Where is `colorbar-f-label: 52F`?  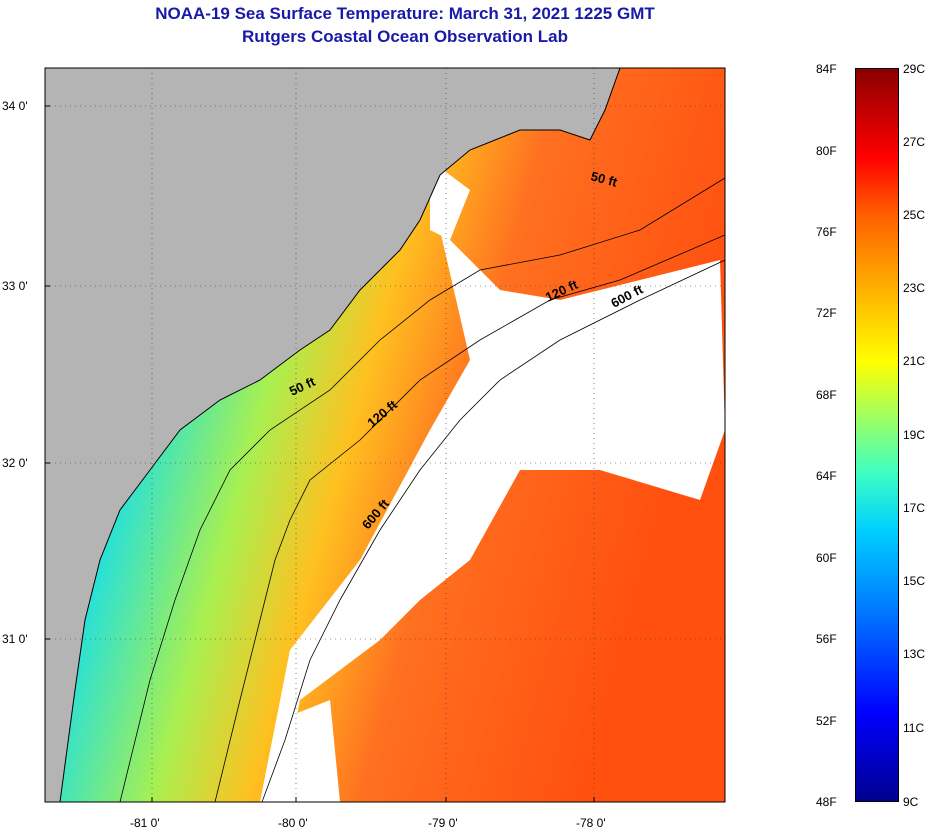 colorbar-f-label: 52F is located at coordinates (826, 721).